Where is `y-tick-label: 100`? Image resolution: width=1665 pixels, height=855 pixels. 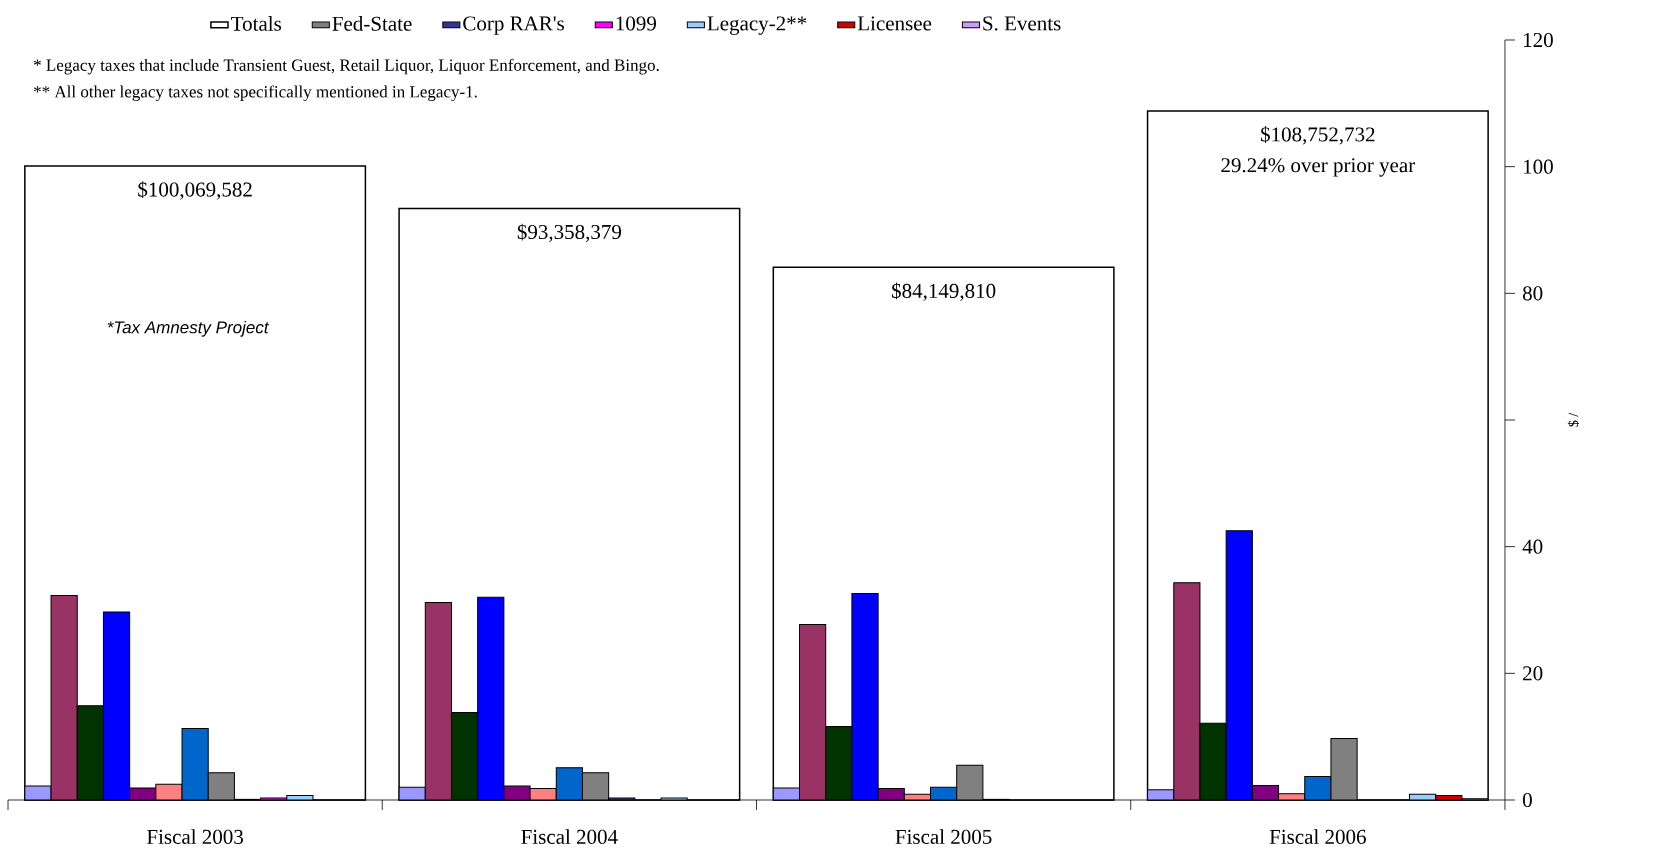
y-tick-label: 100 is located at coordinates (1538, 166).